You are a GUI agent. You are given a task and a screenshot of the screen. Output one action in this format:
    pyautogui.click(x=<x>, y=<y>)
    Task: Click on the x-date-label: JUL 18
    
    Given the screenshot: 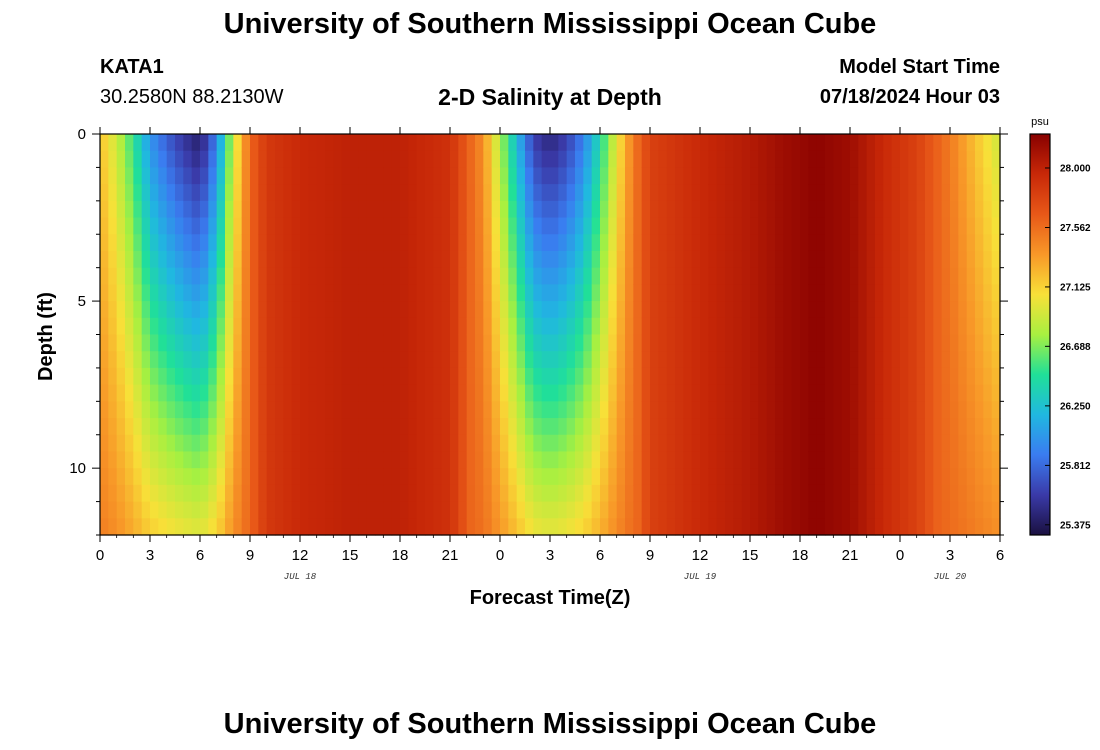 What is the action you would take?
    pyautogui.click(x=300, y=577)
    